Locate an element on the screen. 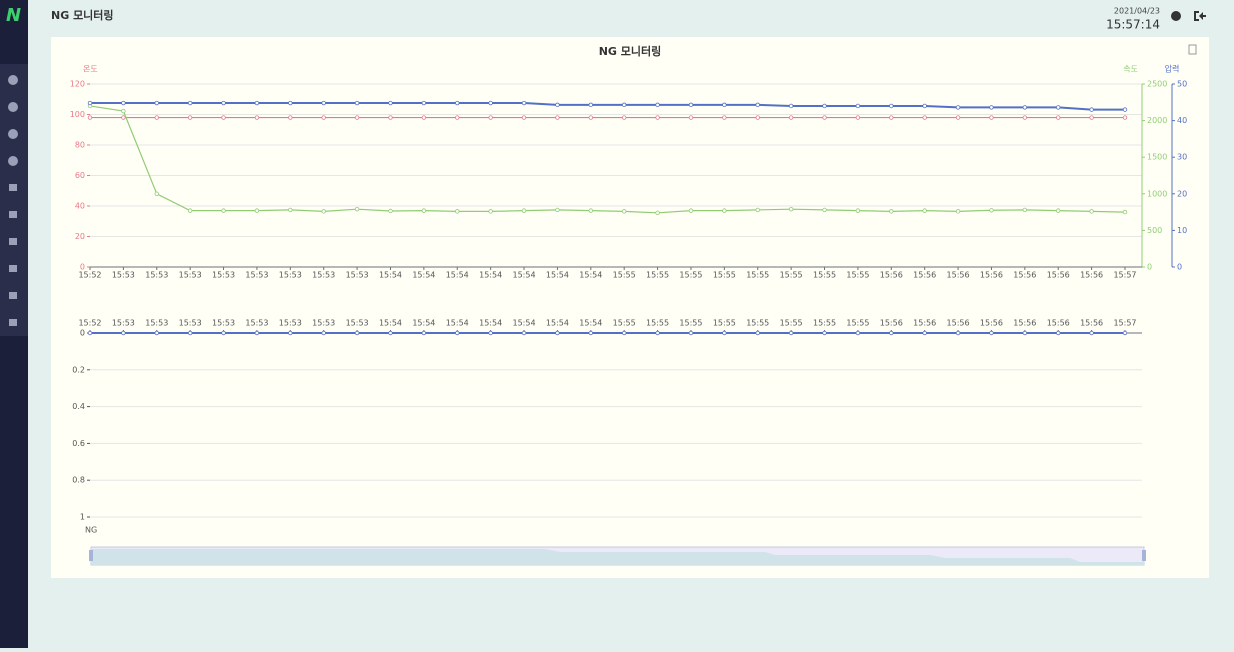 This screenshot has height=652, width=1234. y-tick-label: 0.6 is located at coordinates (78, 443).